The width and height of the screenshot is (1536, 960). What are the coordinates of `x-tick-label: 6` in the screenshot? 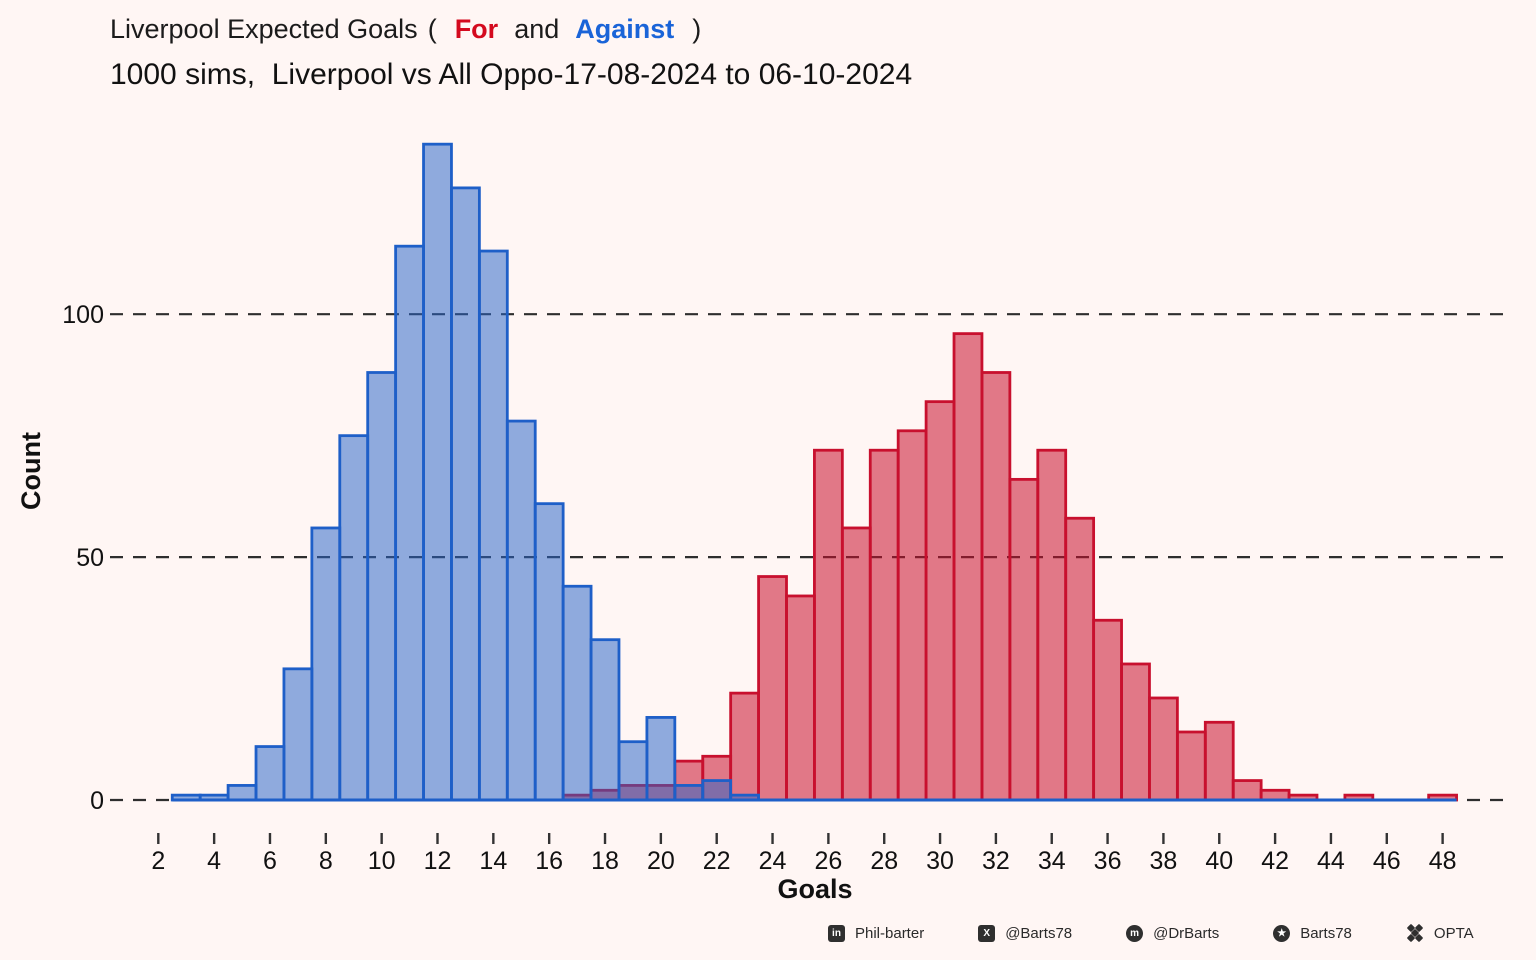 It's located at (270, 861).